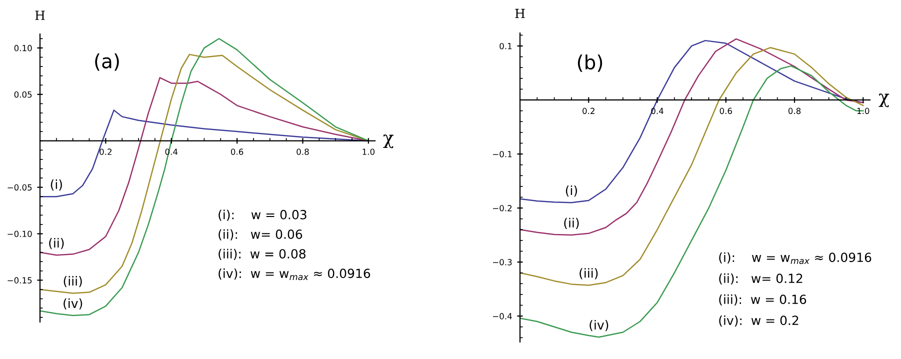 The height and width of the screenshot is (359, 901). Describe the element at coordinates (294, 274) in the screenshot. I see `annotation: (iv): w = w$_{max}$ ≈ 0.0916` at that location.